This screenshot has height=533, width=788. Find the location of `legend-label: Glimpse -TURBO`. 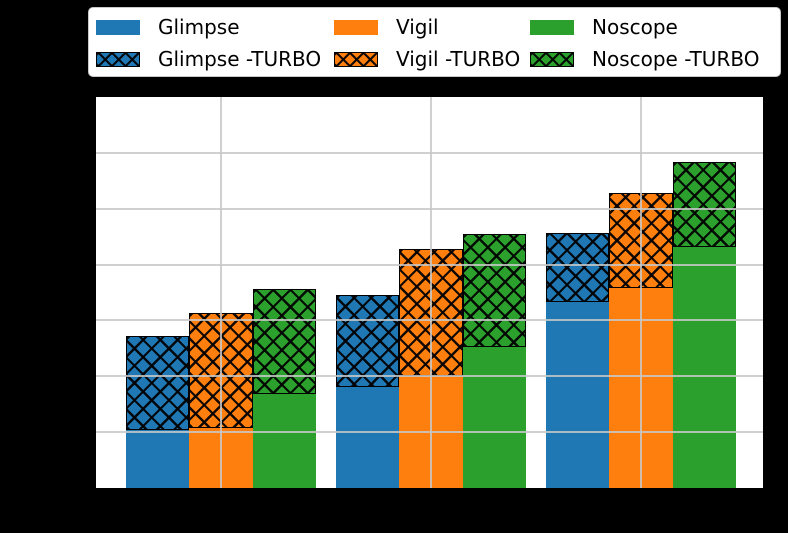

legend-label: Glimpse -TURBO is located at coordinates (240, 59).